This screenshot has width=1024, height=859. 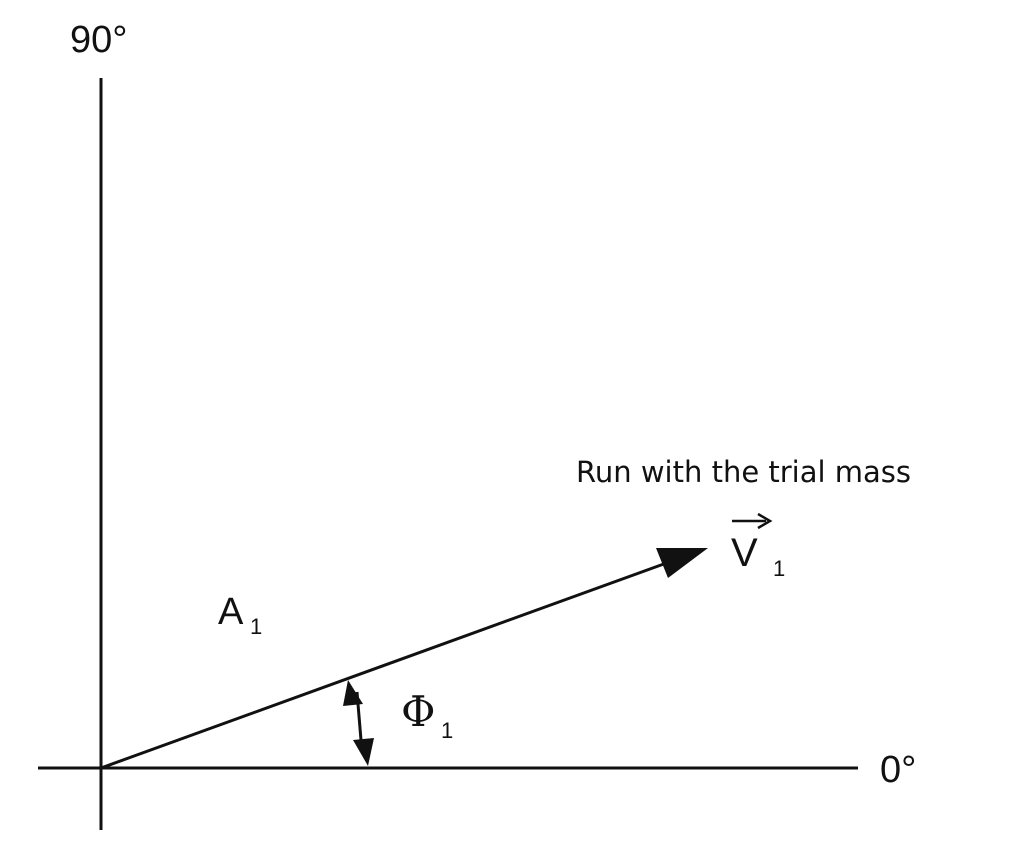 What do you see at coordinates (231, 612) in the screenshot?
I see `amplitude-name: A` at bounding box center [231, 612].